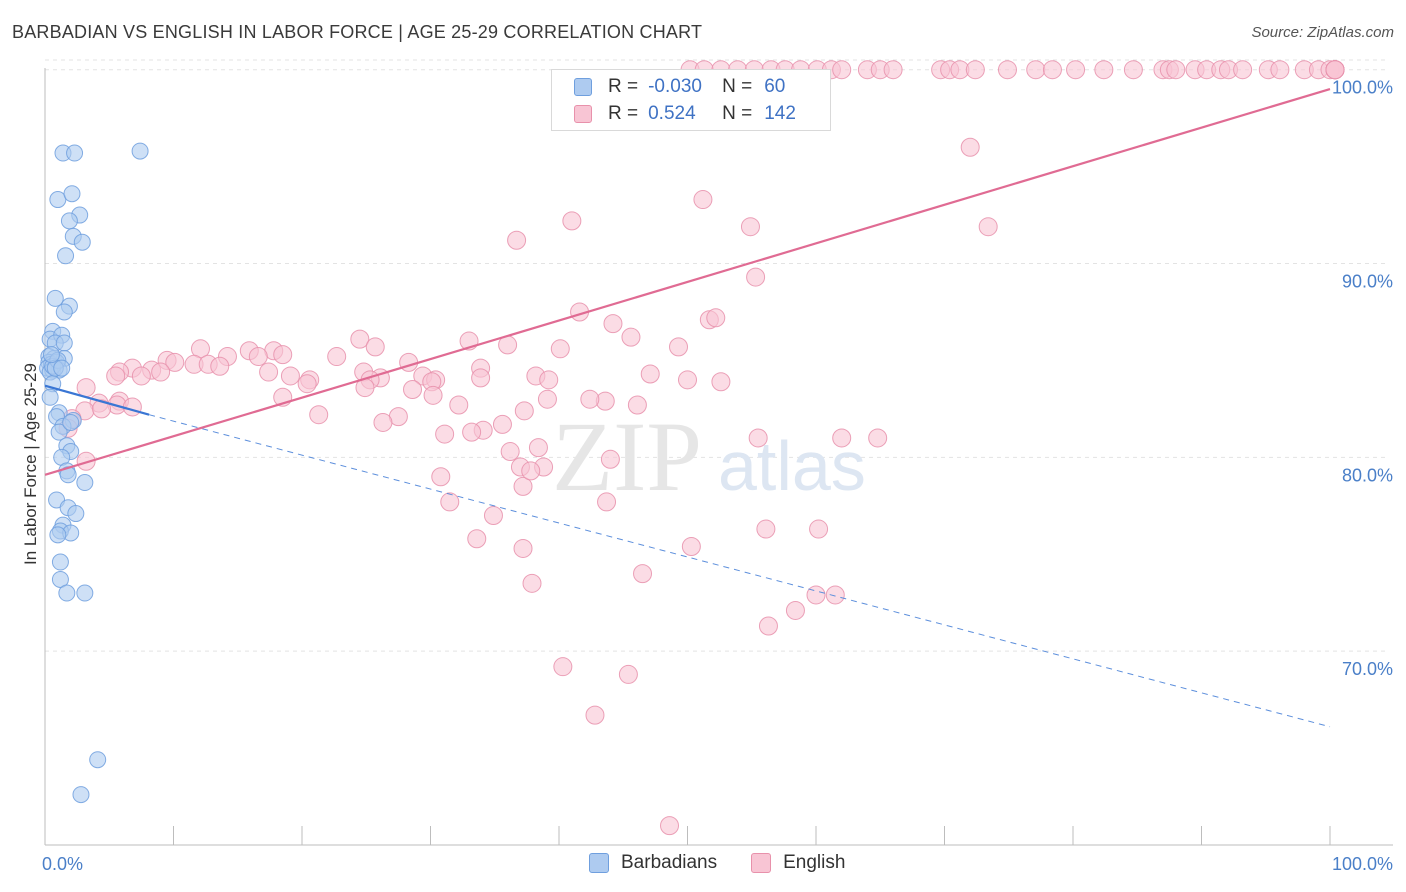 The width and height of the screenshot is (1406, 892). What do you see at coordinates (1367, 282) in the screenshot?
I see `y-tick-label: 90.0%` at bounding box center [1367, 282].